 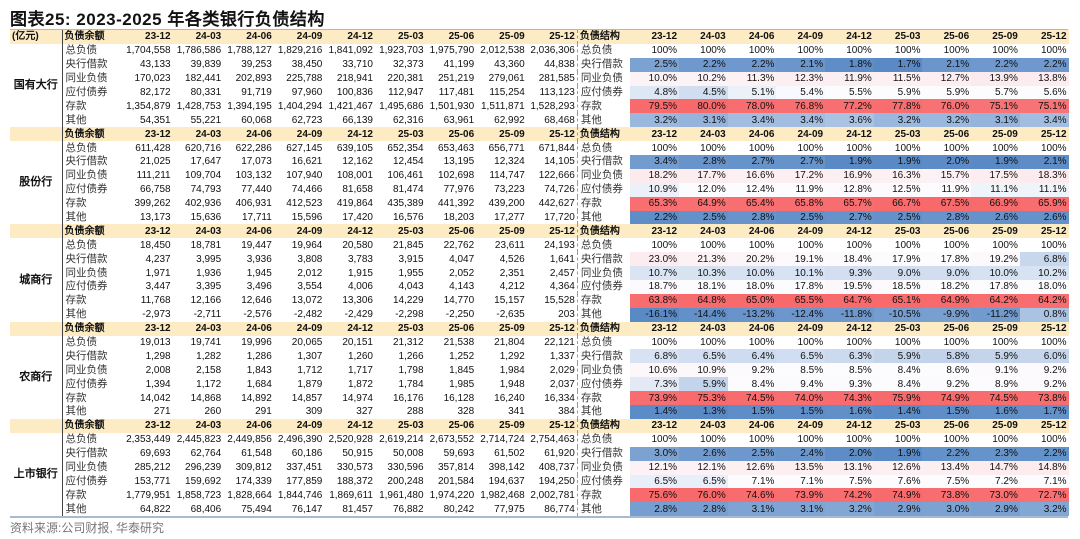 What do you see at coordinates (509, 398) in the screenshot?
I see `balance-cell: 16,240` at bounding box center [509, 398].